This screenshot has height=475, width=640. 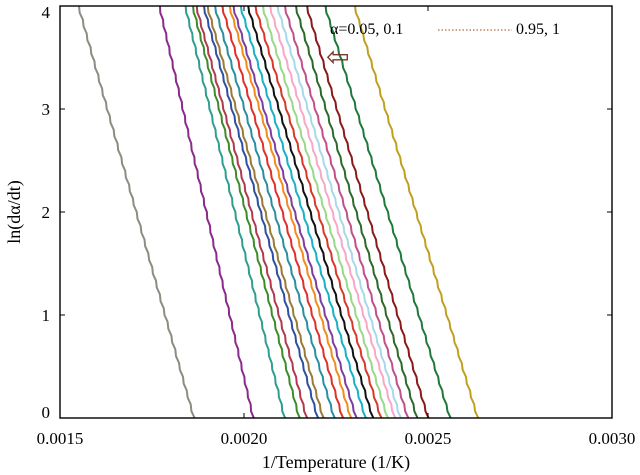 What do you see at coordinates (612, 438) in the screenshot?
I see `x-tick-label: 0.0030` at bounding box center [612, 438].